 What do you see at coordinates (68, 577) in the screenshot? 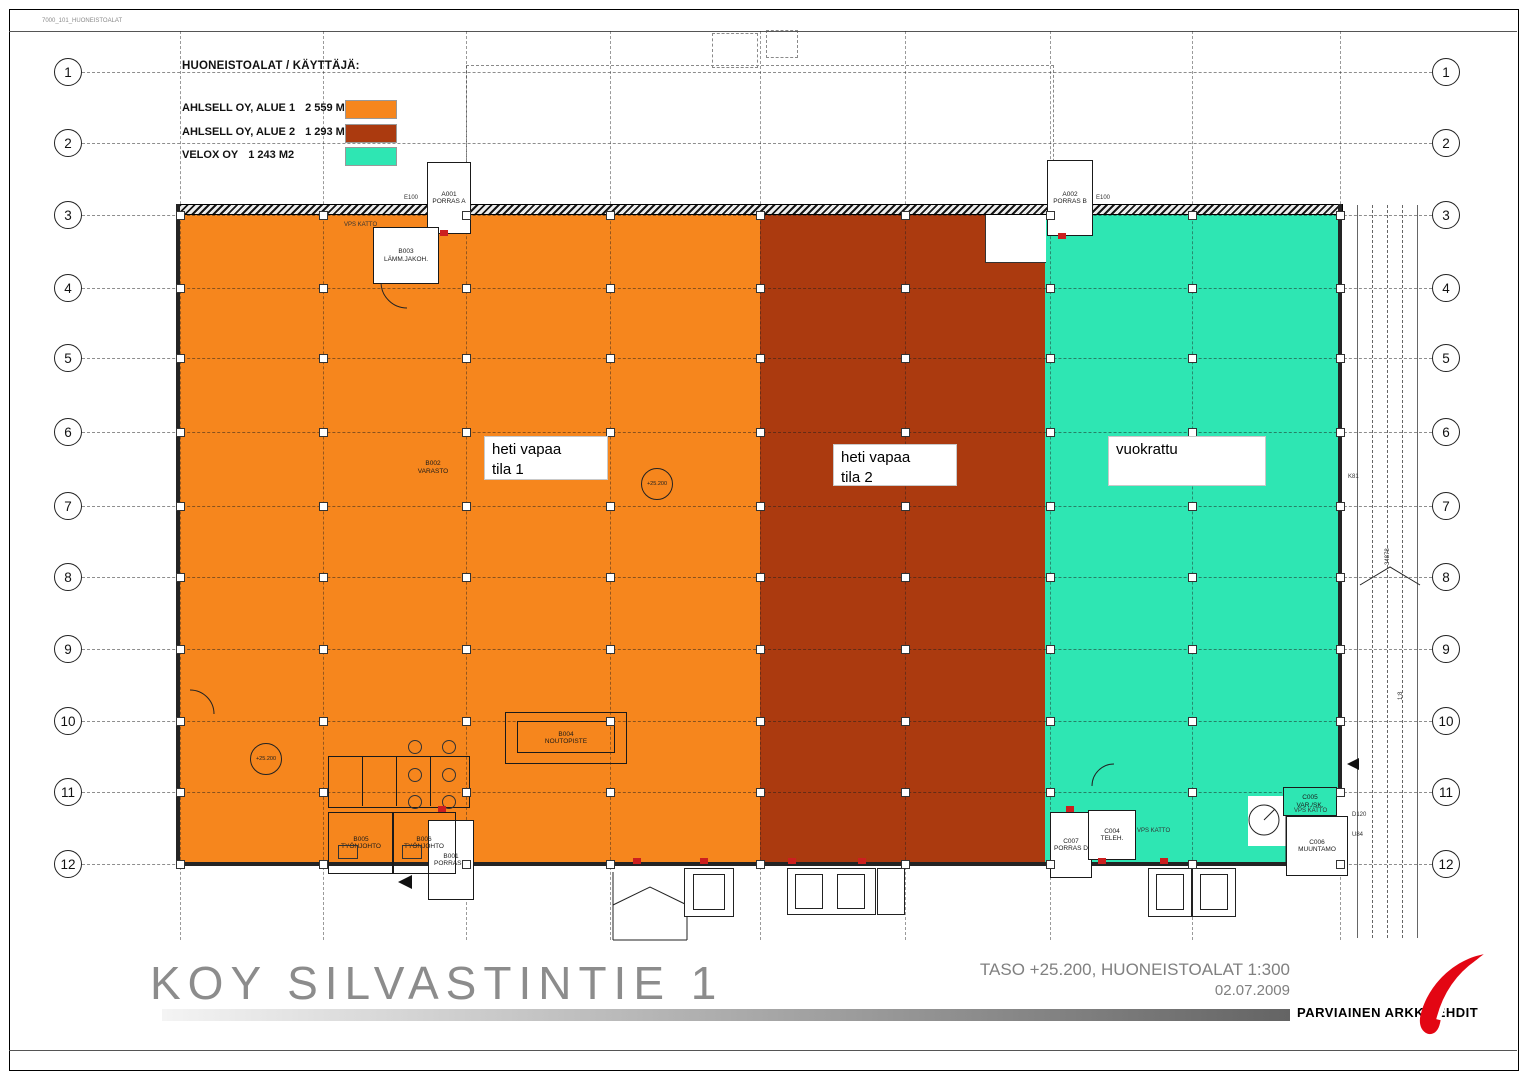
I see `grid-row-bubble-left: 8` at bounding box center [68, 577].